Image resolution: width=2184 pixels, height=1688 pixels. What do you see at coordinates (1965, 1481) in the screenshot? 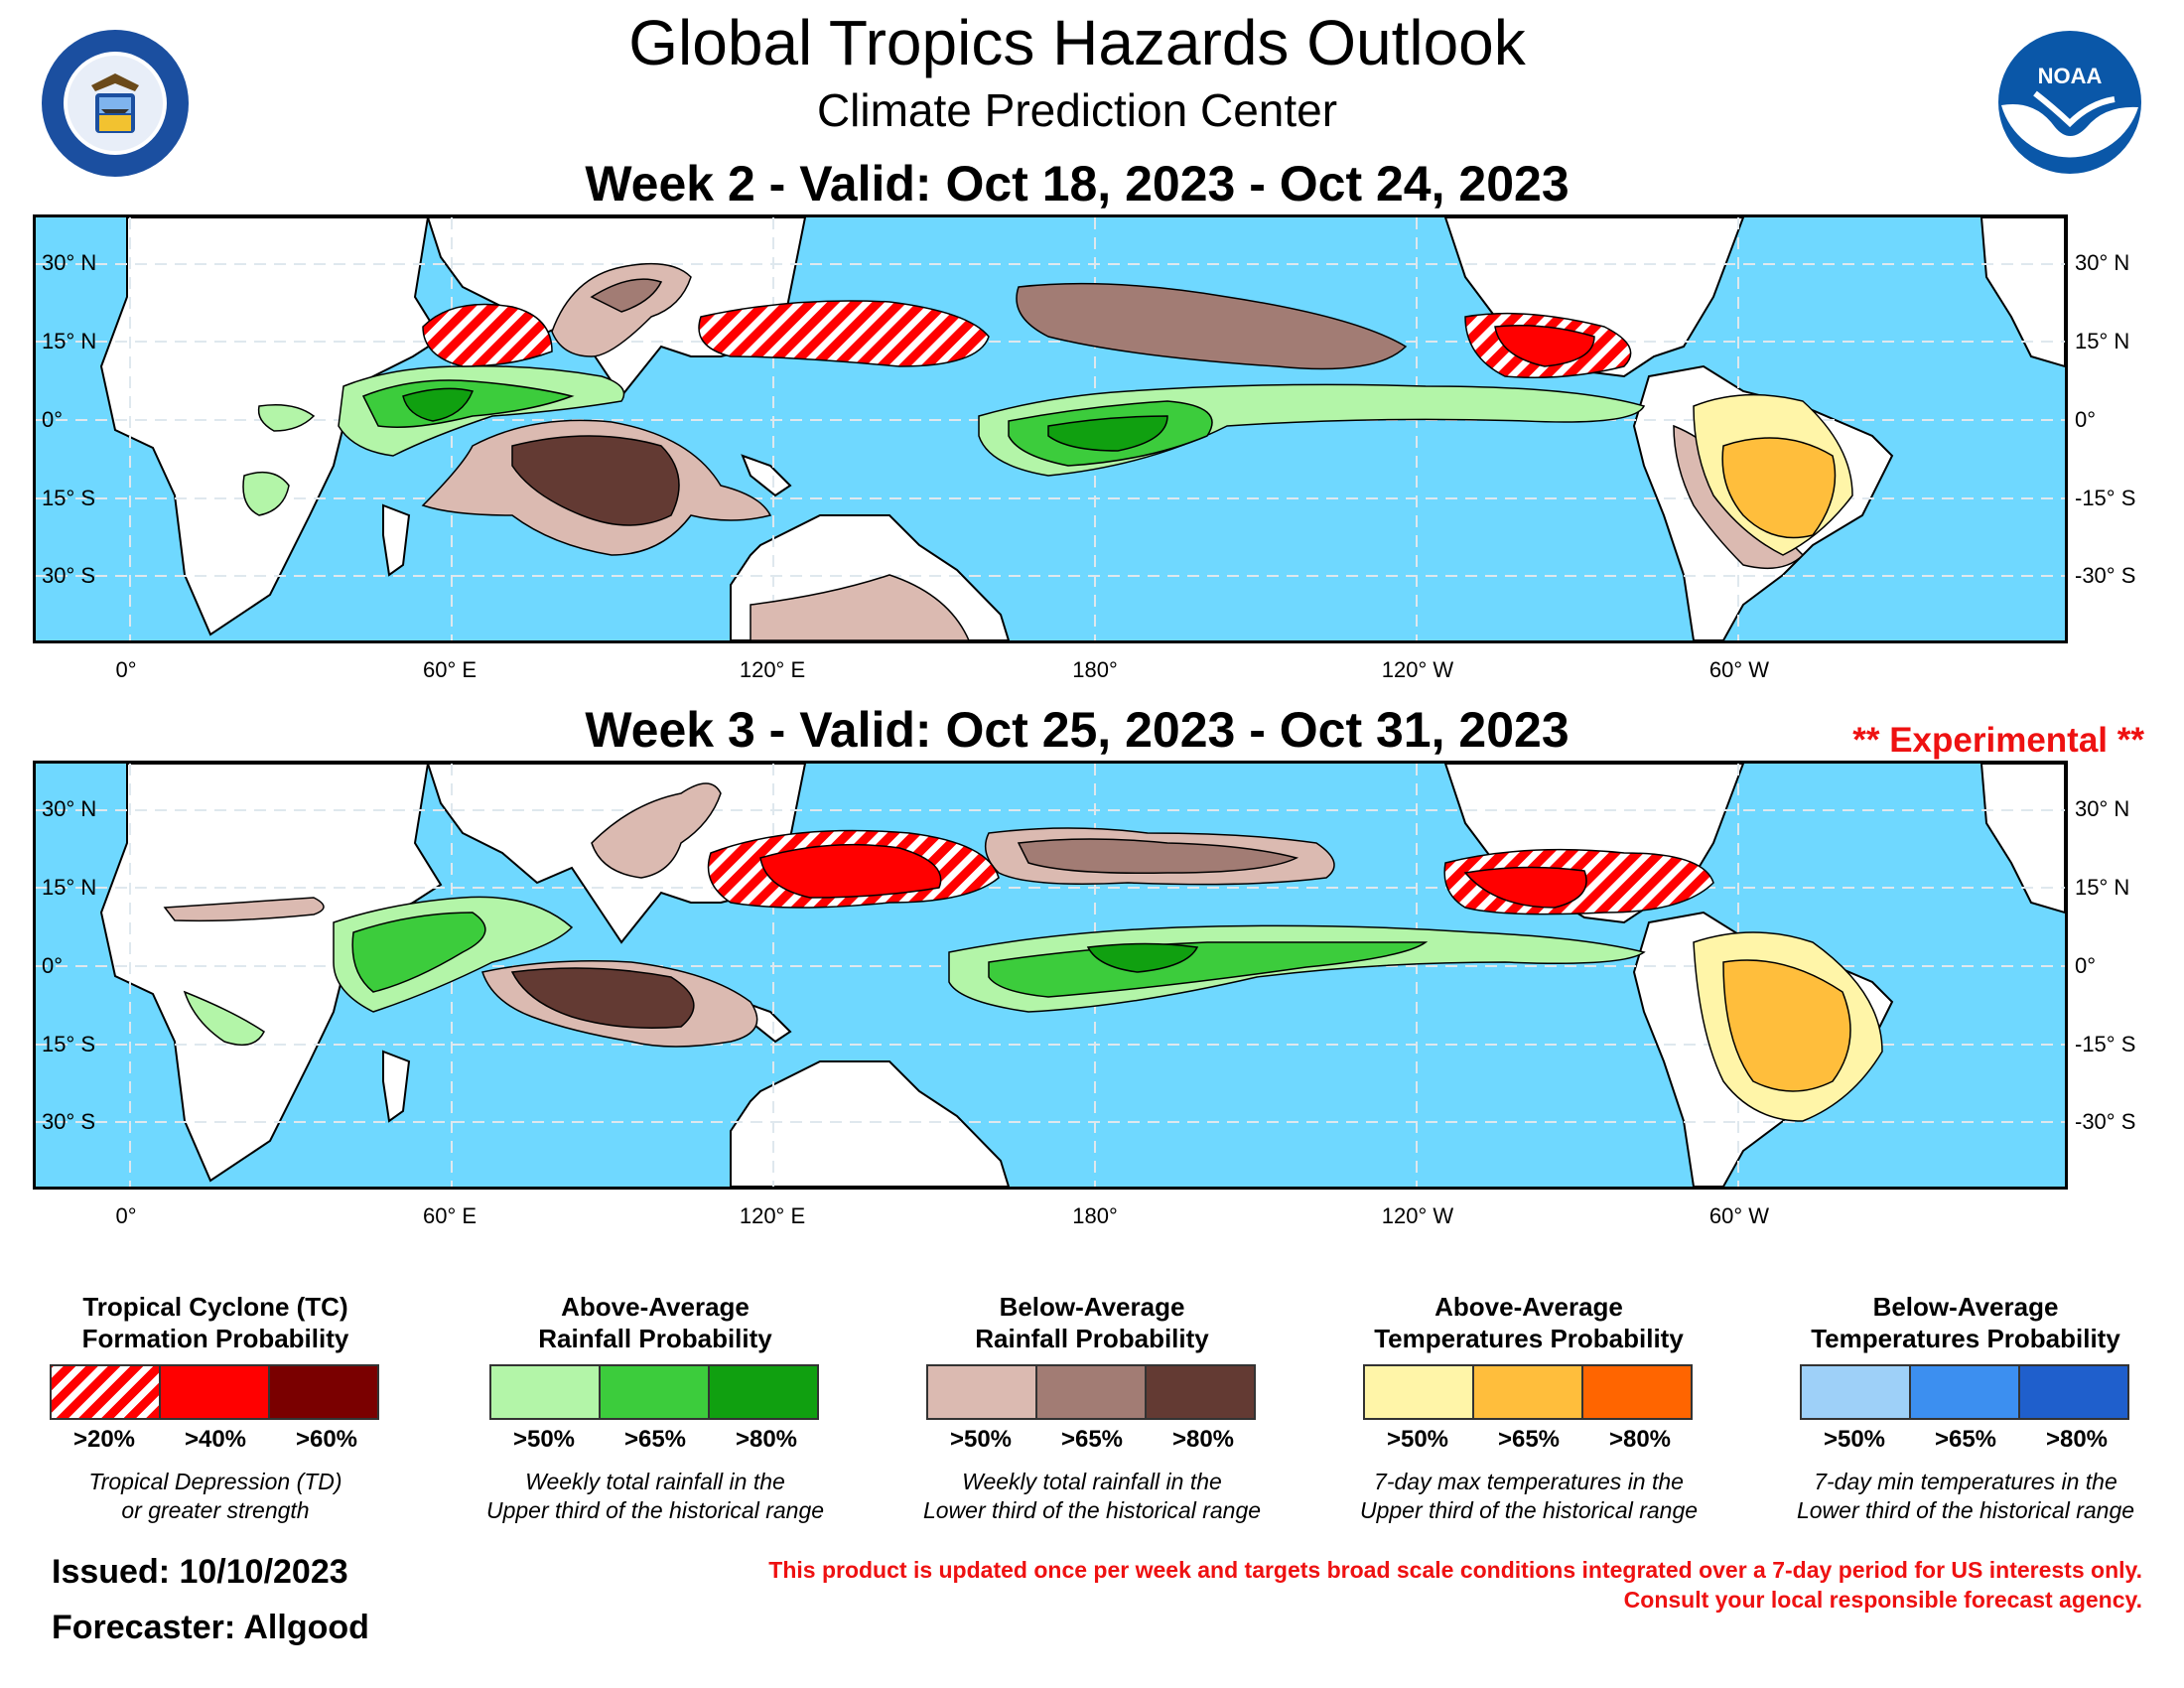
I see `legend-below-temp-desc-1: 7-day min temperatures in the` at bounding box center [1965, 1481].